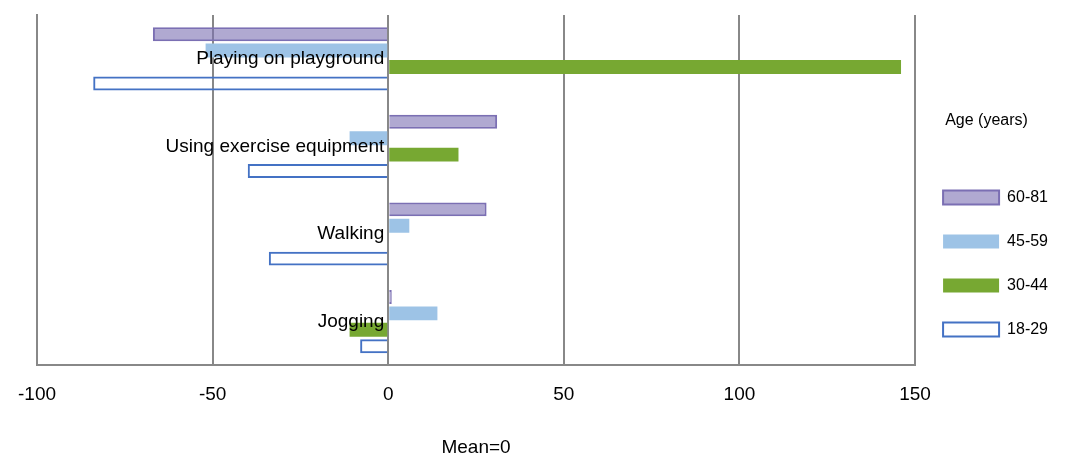 The width and height of the screenshot is (1068, 468). I want to click on y-tick-label: Using exercise equipment, so click(275, 145).